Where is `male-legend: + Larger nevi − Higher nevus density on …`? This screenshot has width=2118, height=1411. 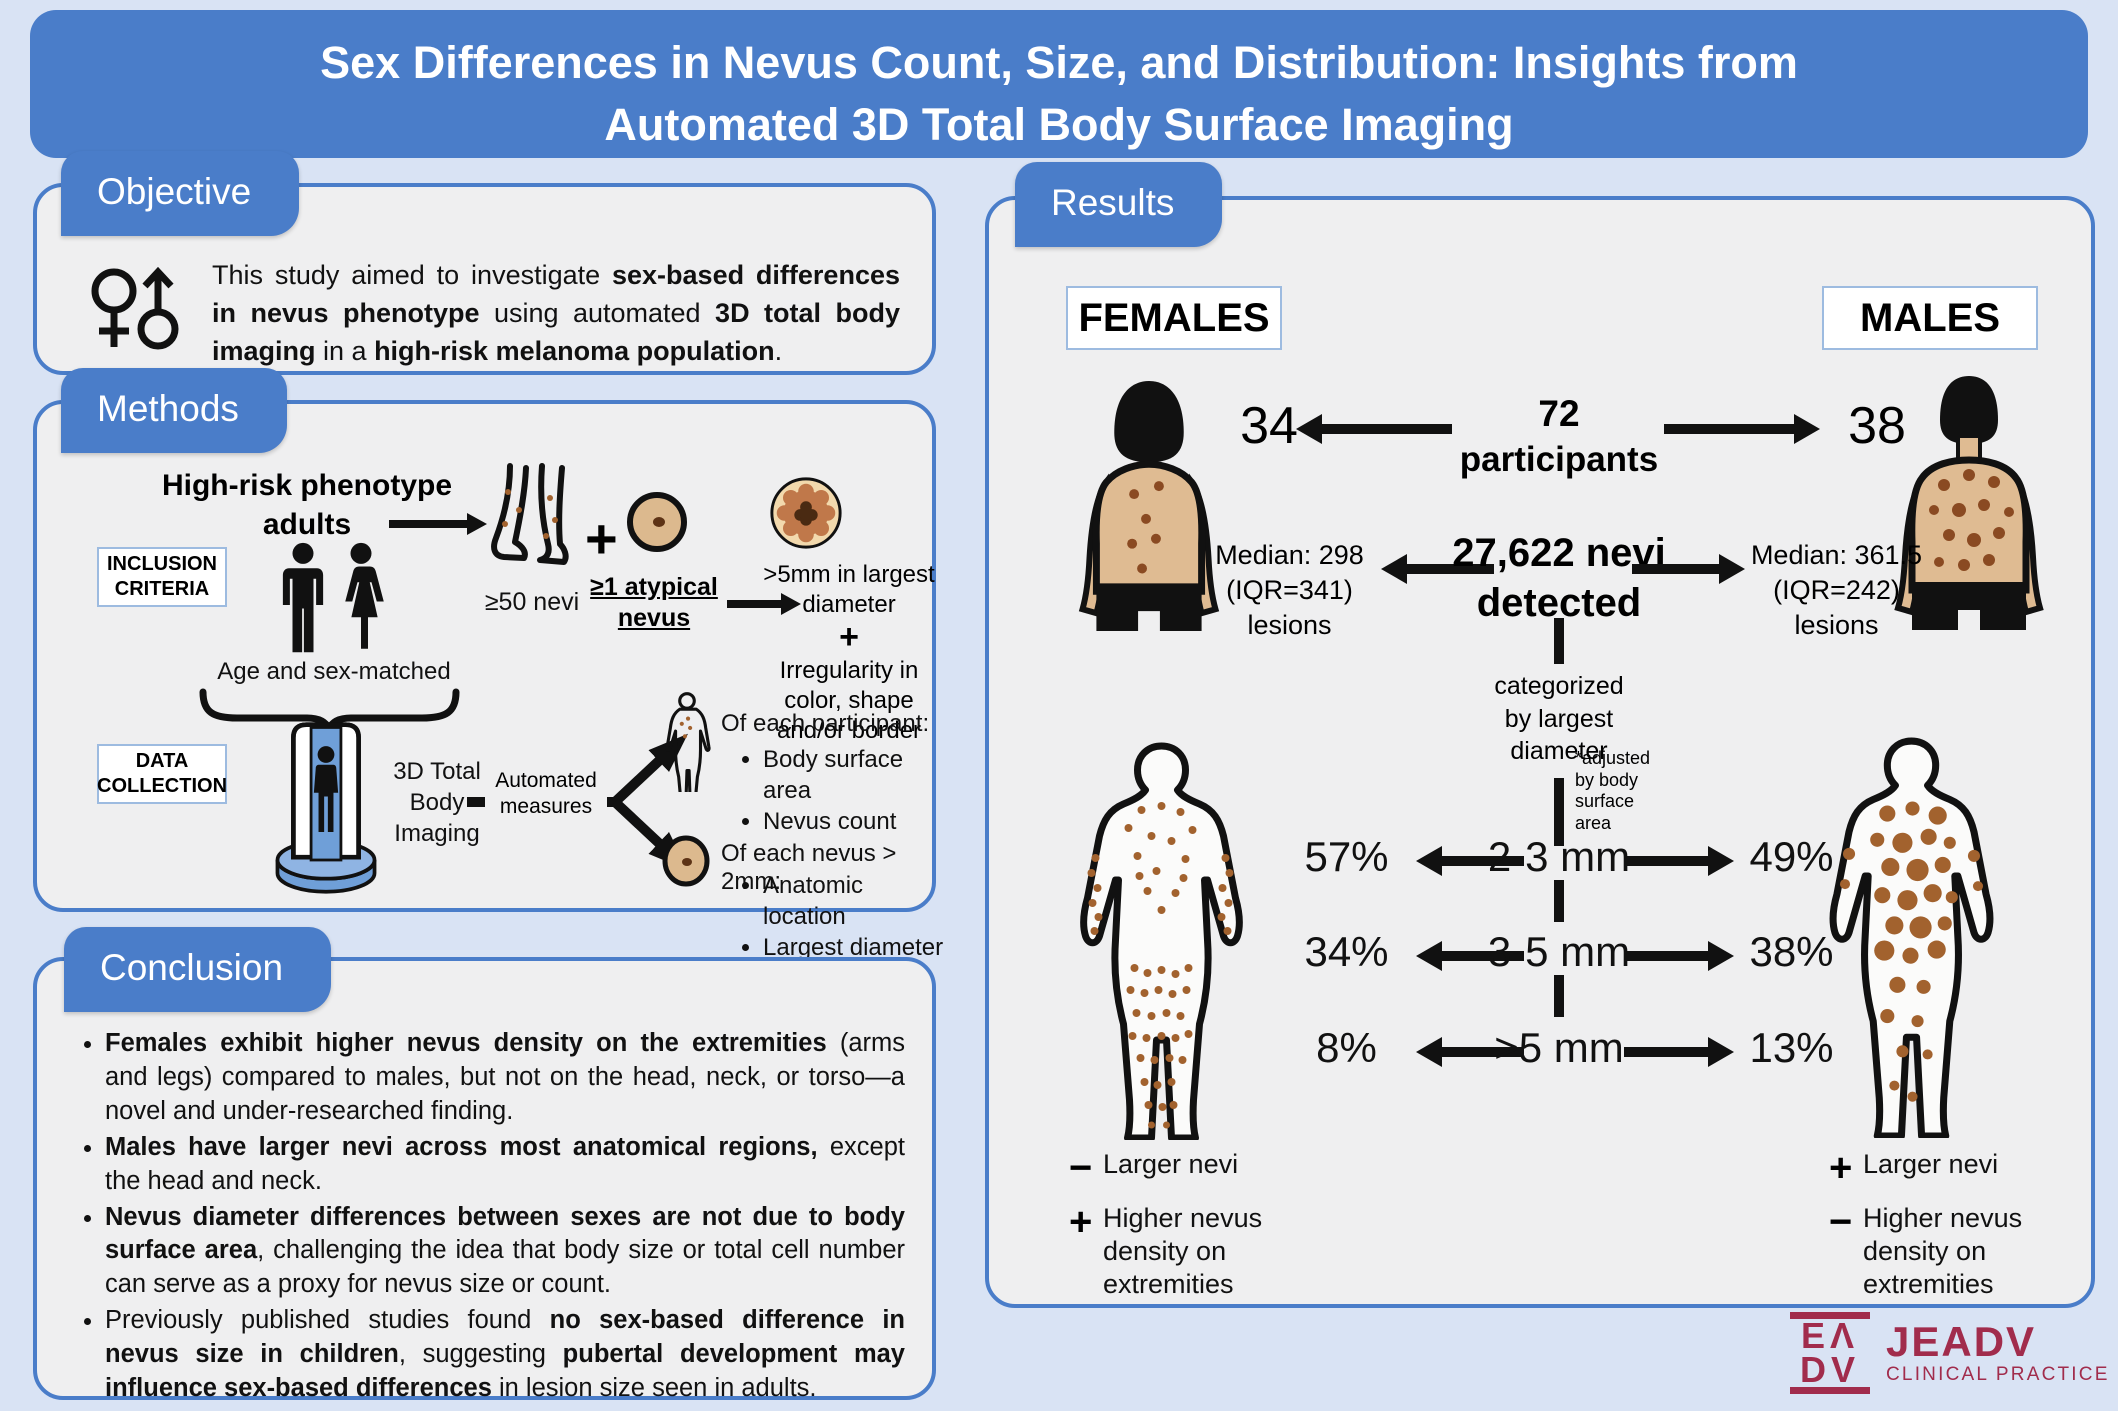 male-legend: + Larger nevi − Higher nevus density on … is located at coordinates (1936, 1231).